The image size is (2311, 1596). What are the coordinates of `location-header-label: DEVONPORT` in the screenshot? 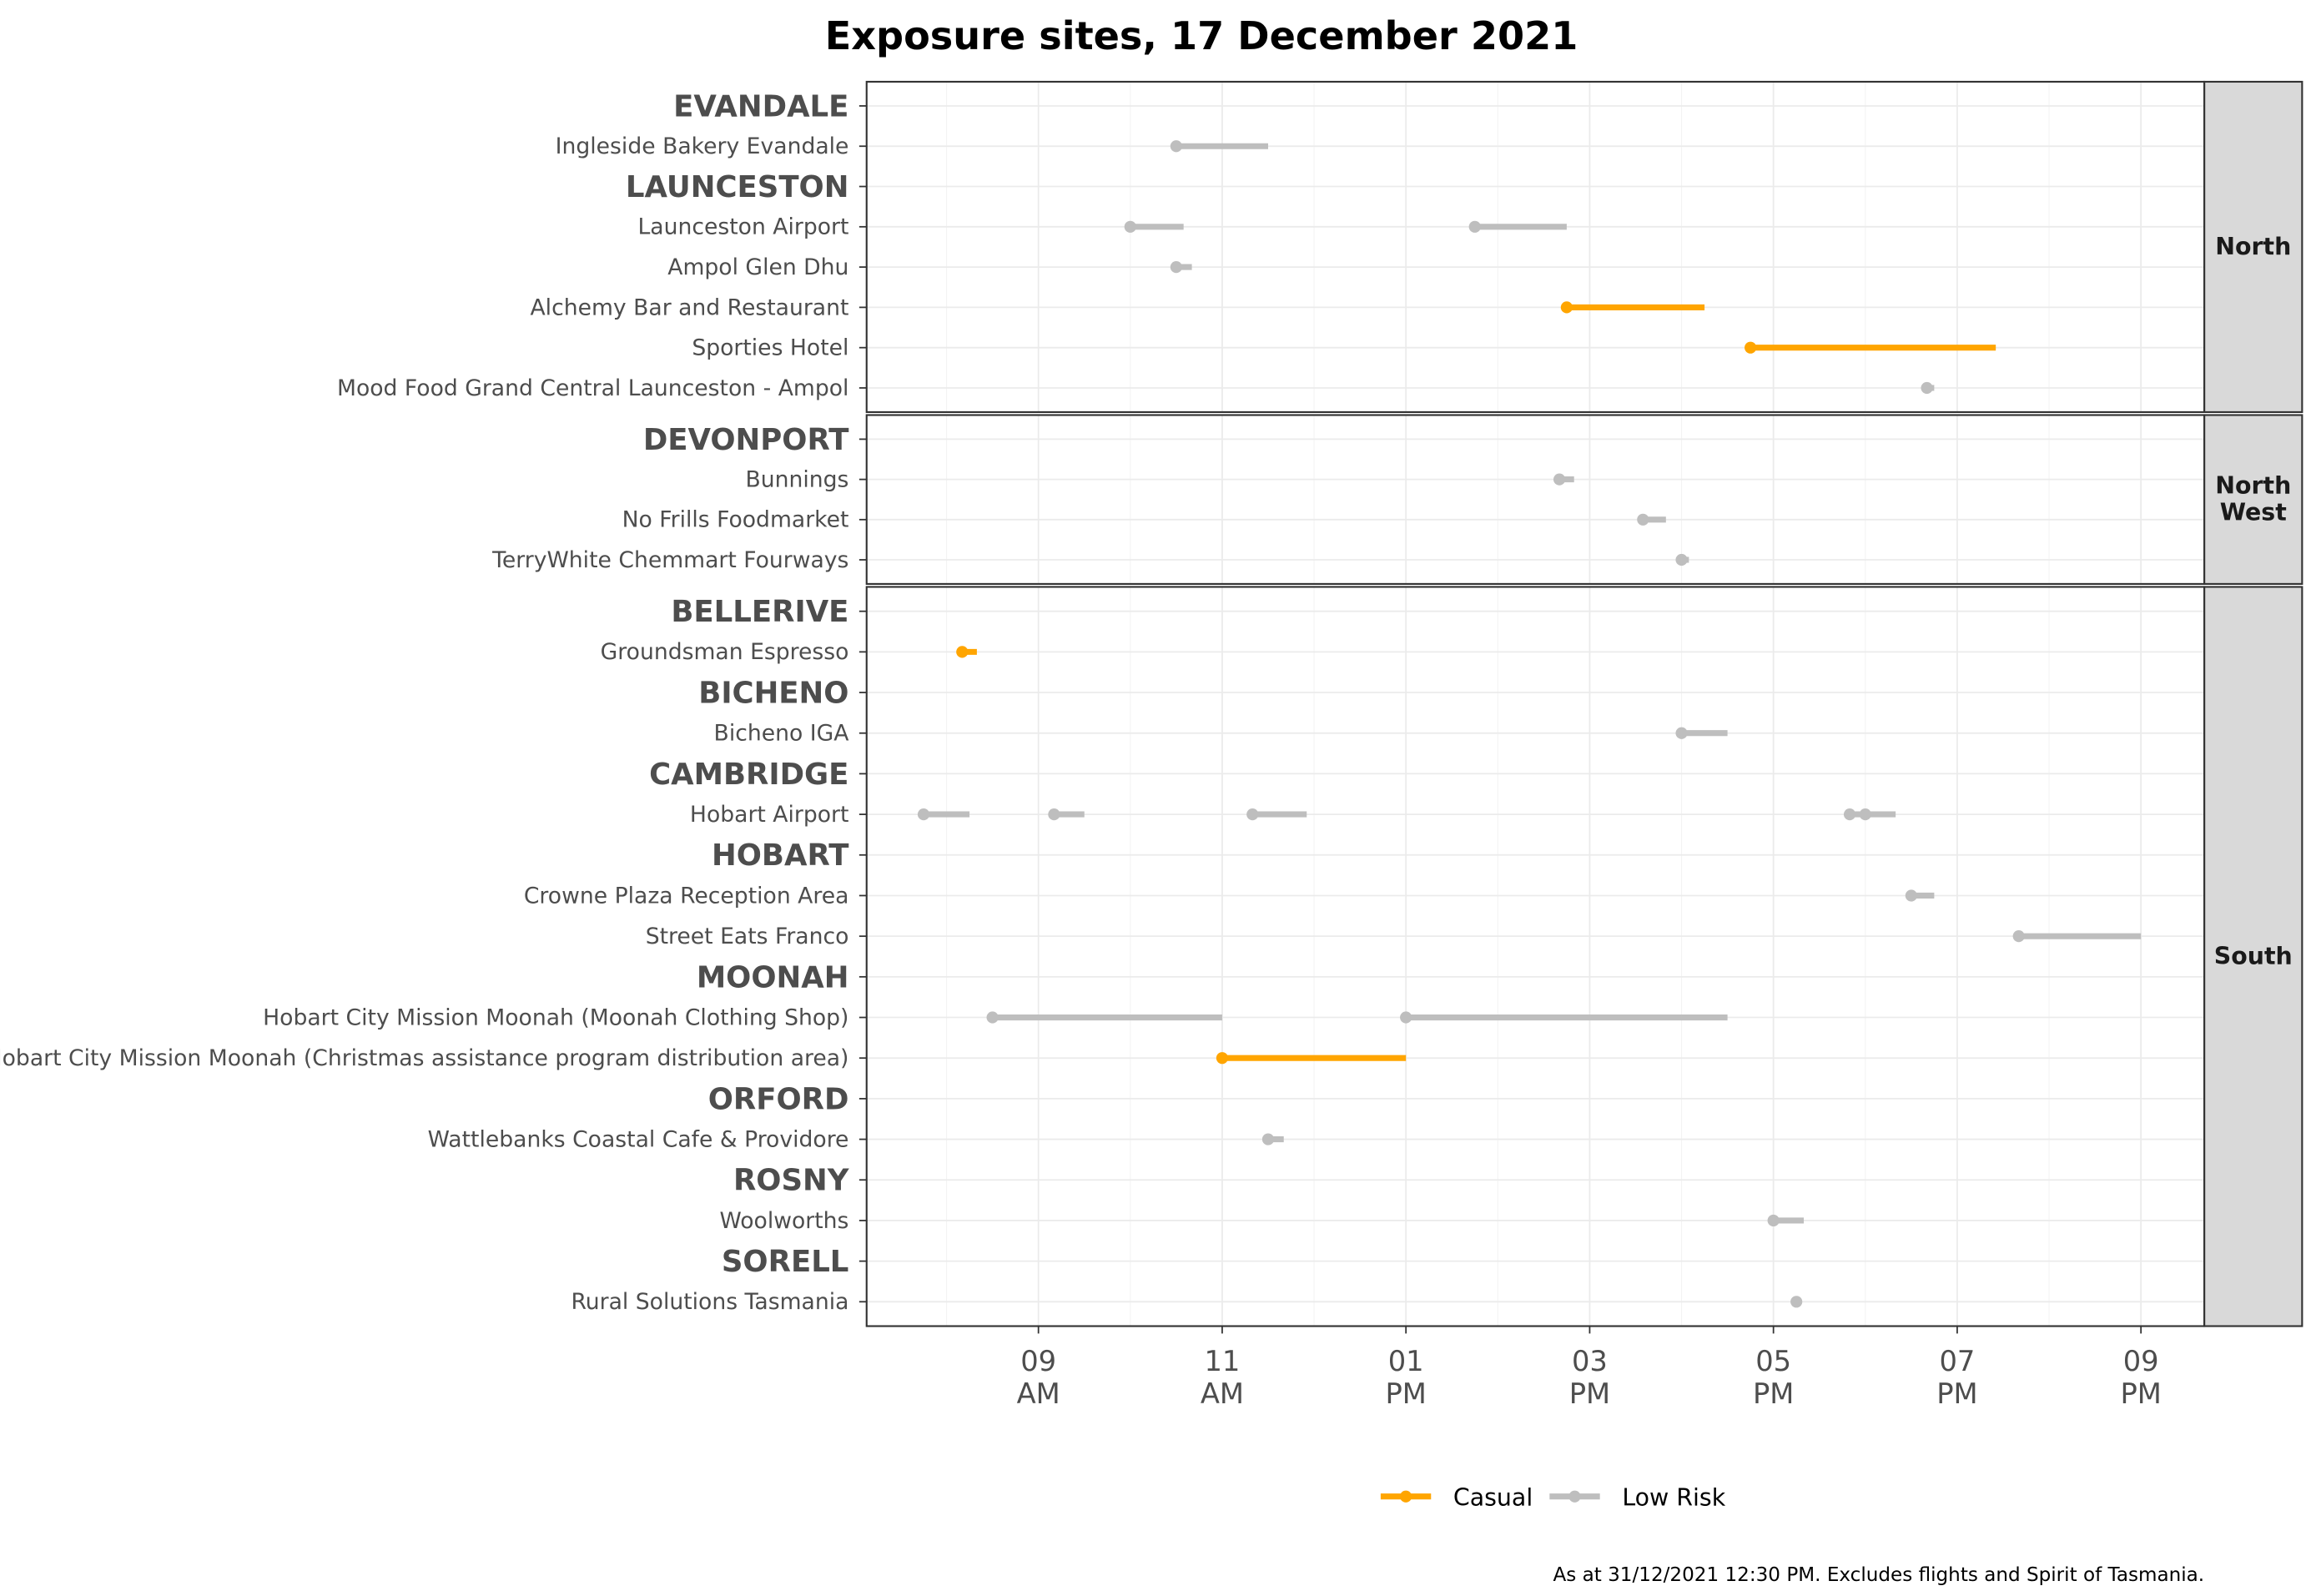 It's located at (746, 440).